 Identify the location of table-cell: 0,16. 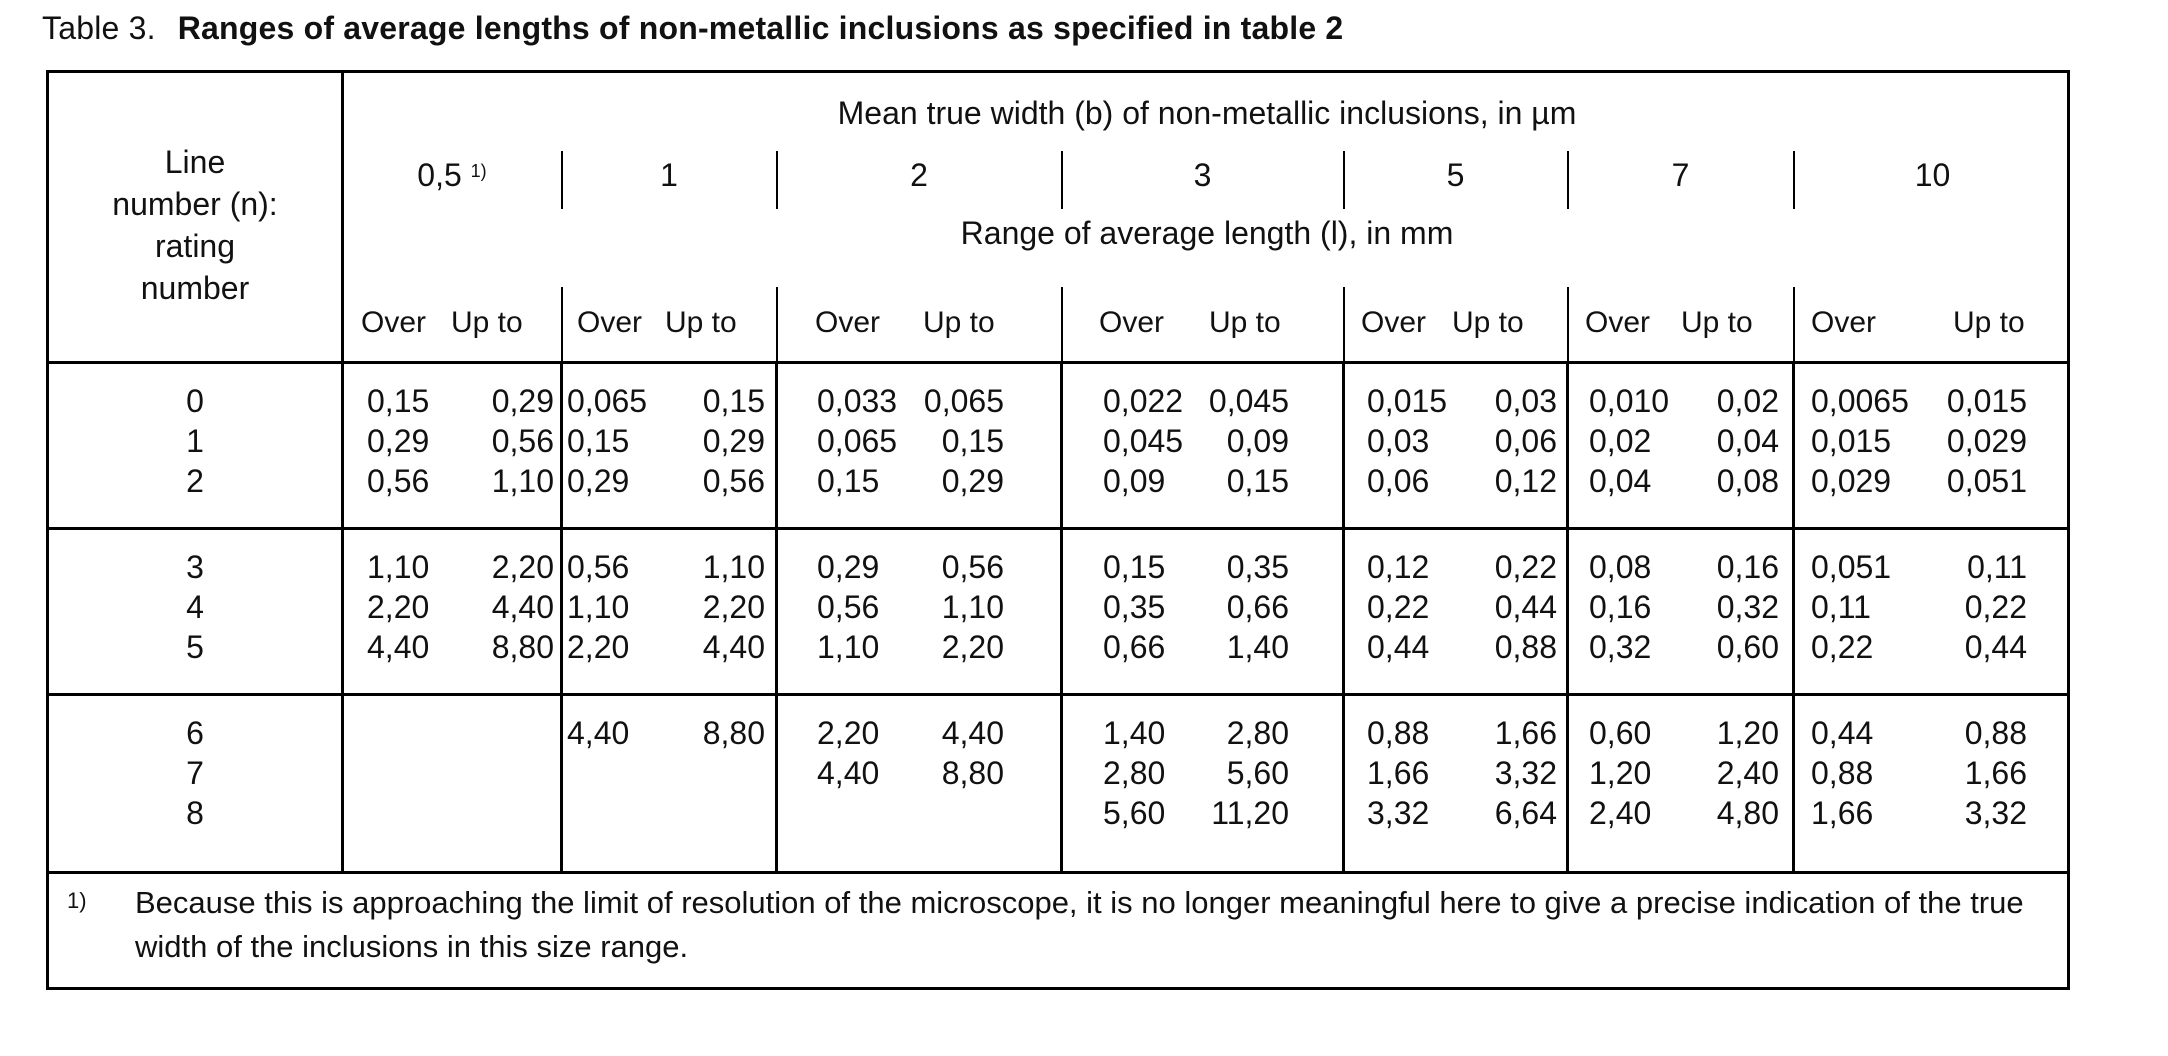
(1620, 607).